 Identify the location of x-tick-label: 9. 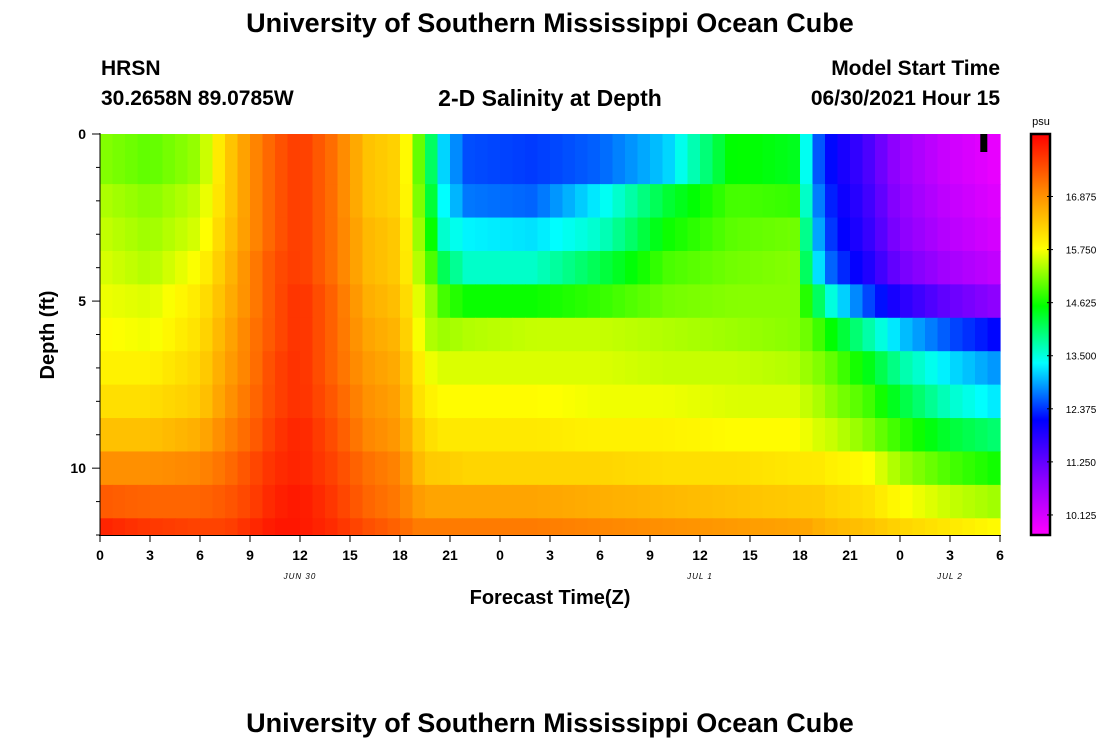
(250, 555).